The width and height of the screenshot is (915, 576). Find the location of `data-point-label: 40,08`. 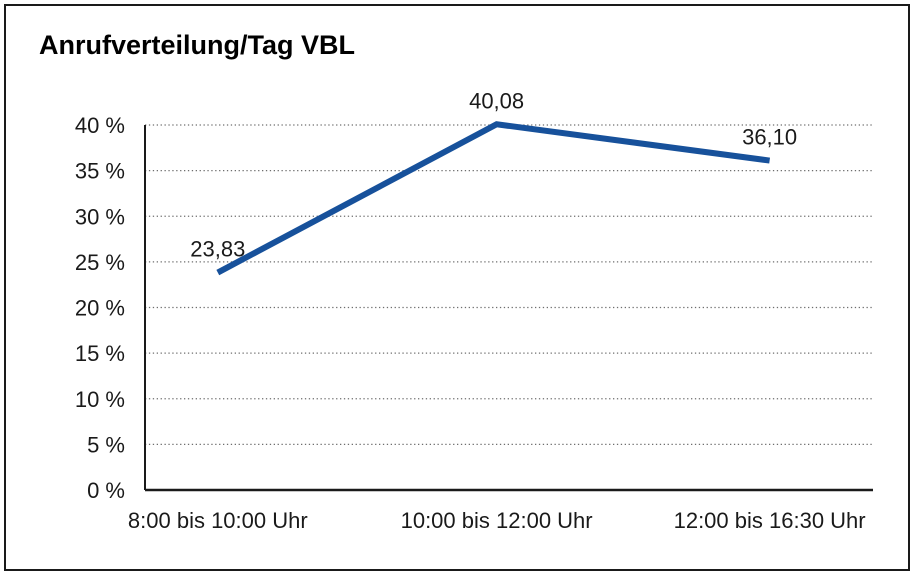

data-point-label: 40,08 is located at coordinates (496, 100).